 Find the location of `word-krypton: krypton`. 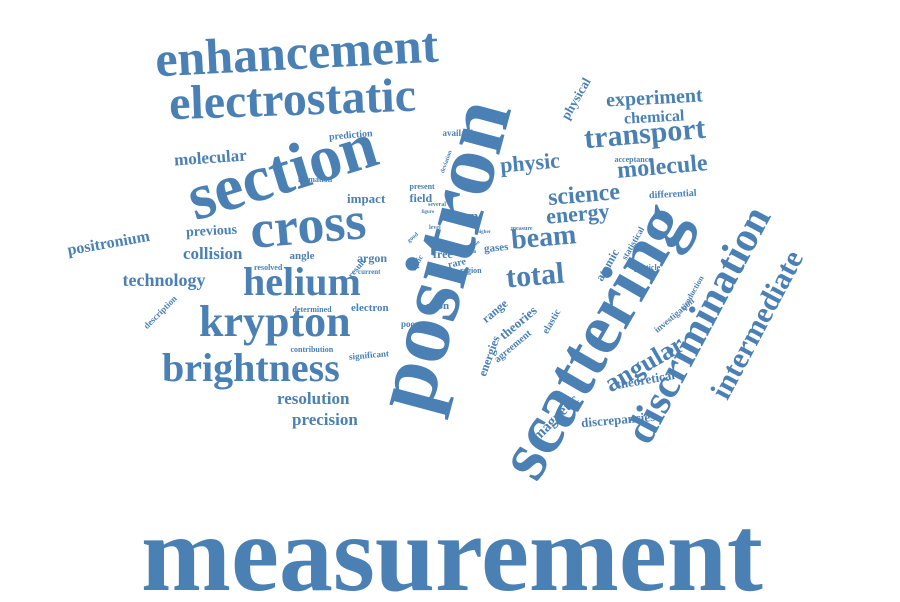

word-krypton: krypton is located at coordinates (275, 321).